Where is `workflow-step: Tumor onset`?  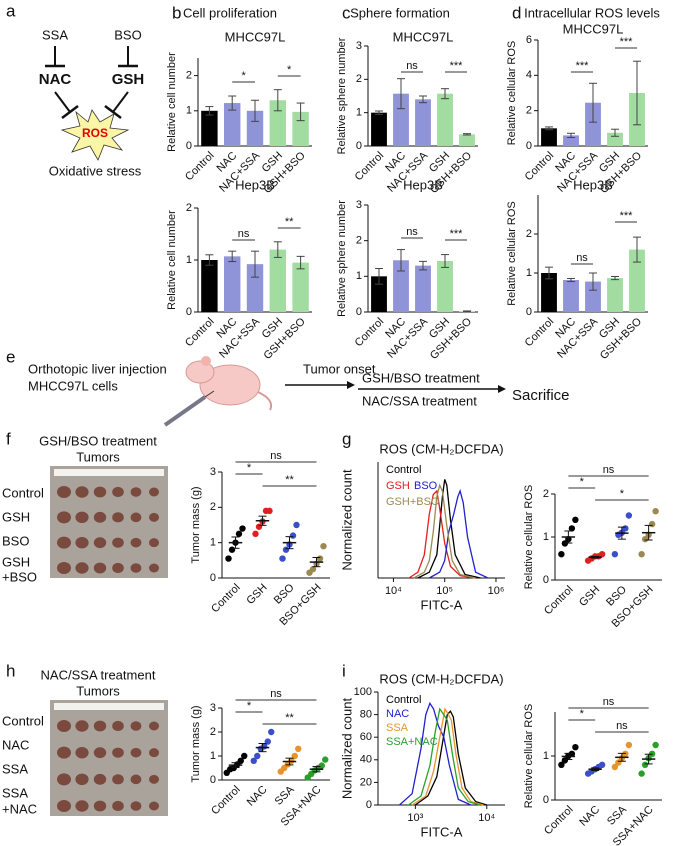
workflow-step: Tumor onset is located at coordinates (339, 368).